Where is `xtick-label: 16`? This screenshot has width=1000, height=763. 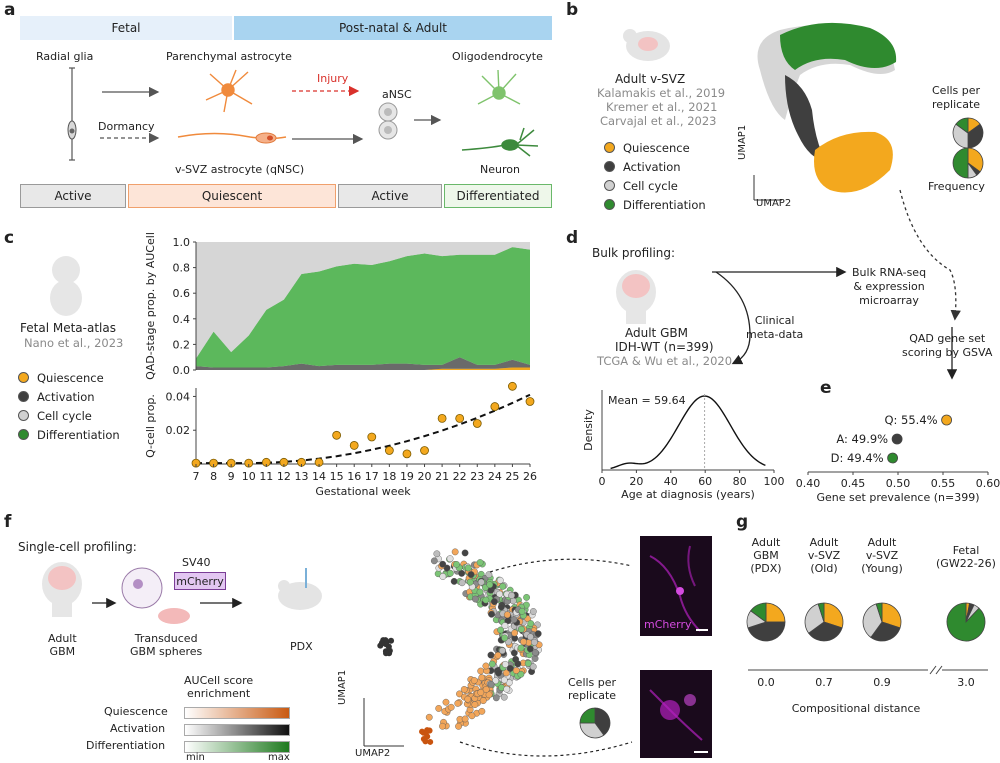
xtick-label: 16 is located at coordinates (354, 476).